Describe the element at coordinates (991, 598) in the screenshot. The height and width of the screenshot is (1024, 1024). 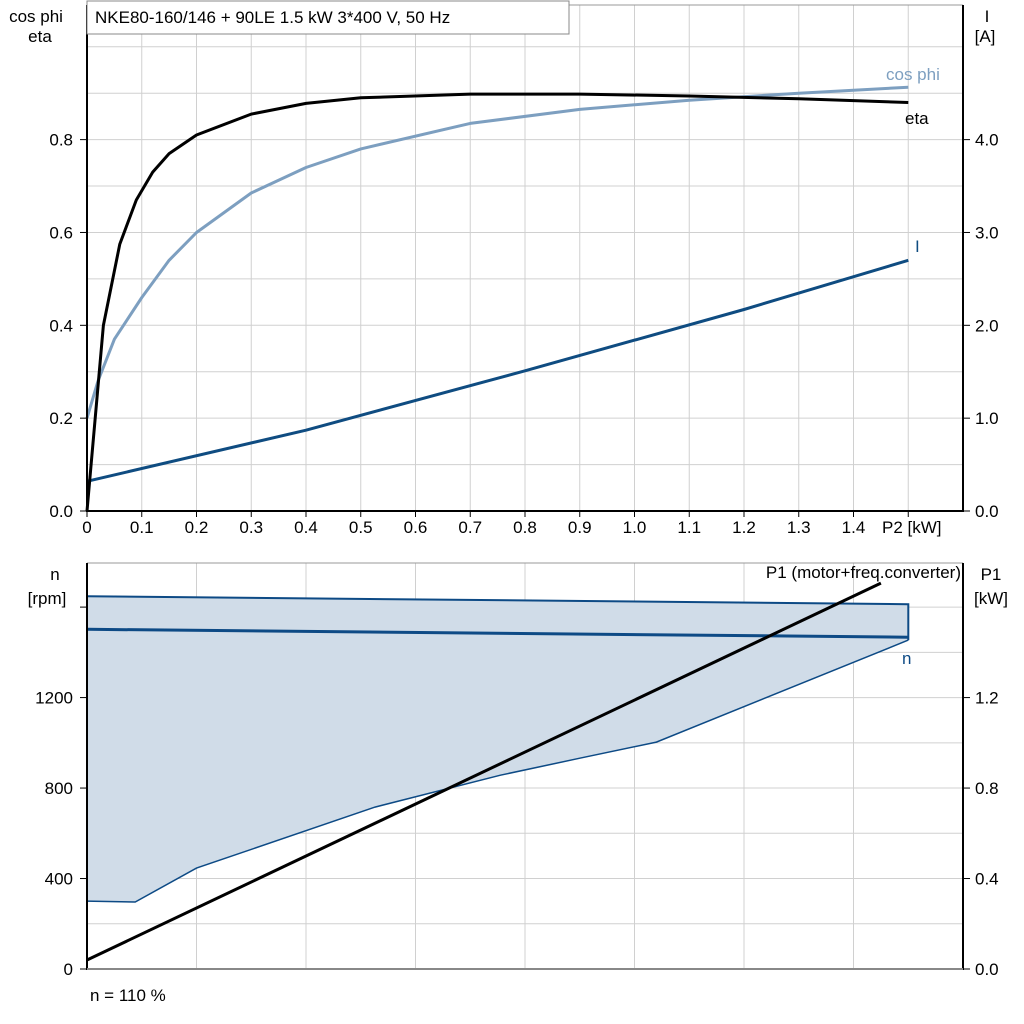
I see `bottom-right-axis-label-2: [kW]` at that location.